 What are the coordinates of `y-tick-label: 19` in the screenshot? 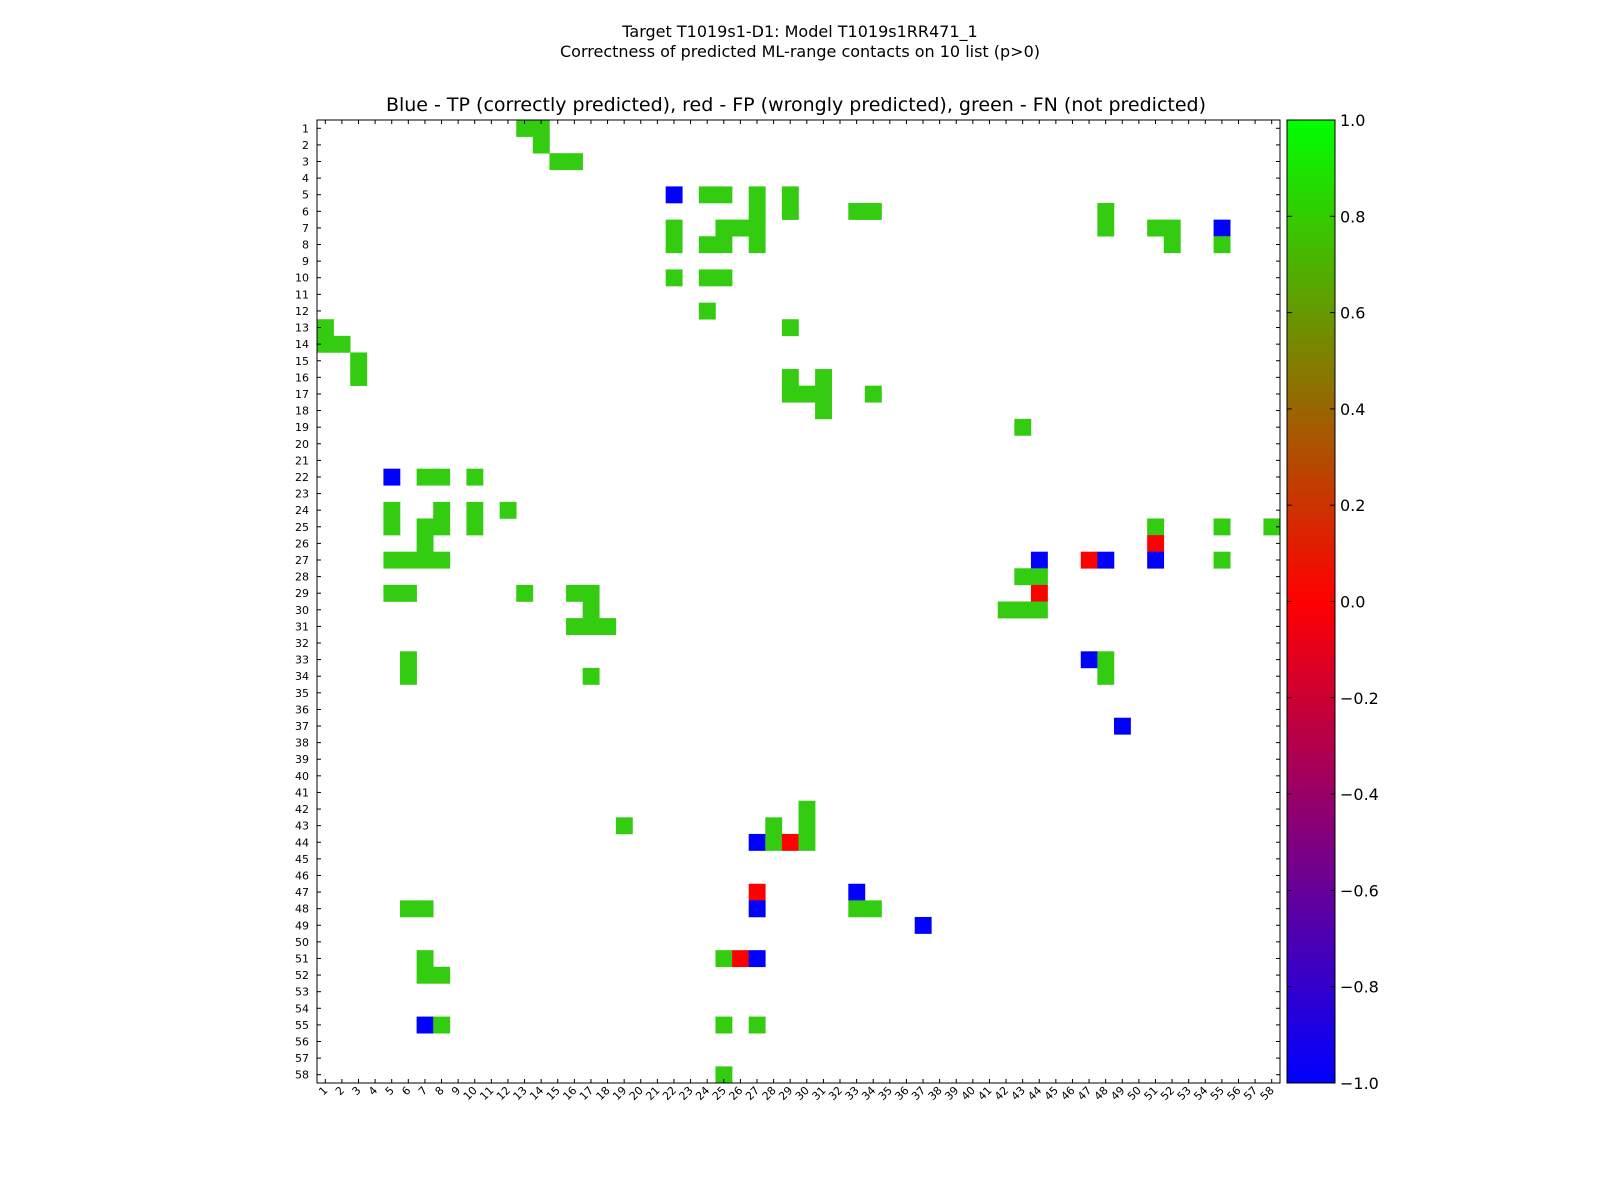 It's located at (302, 427).